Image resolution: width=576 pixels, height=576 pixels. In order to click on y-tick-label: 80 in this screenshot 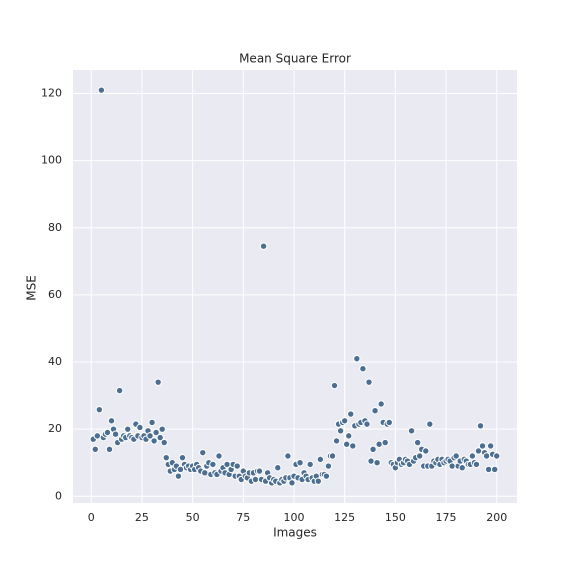, I will do `click(55, 227)`.